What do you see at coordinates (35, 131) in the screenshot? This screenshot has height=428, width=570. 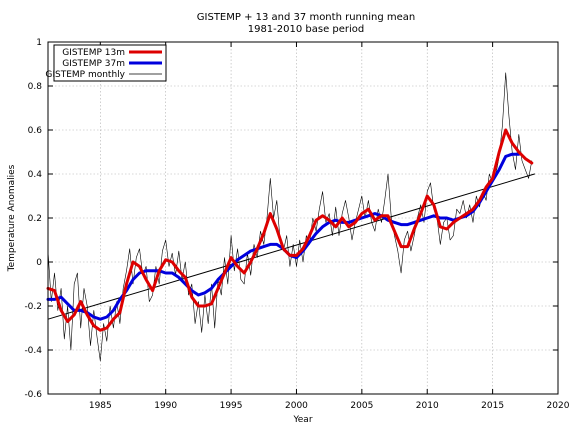 I see `y-tick-label: 0.6` at bounding box center [35, 131].